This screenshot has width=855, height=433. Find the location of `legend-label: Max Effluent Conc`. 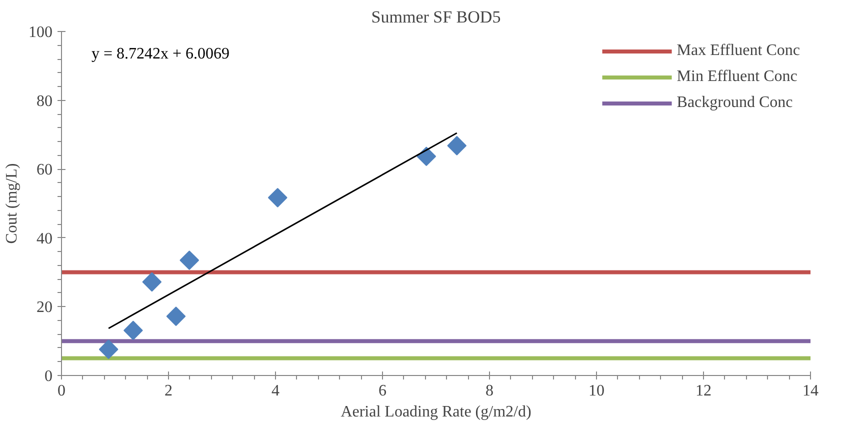

legend-label: Max Effluent Conc is located at coordinates (738, 51).